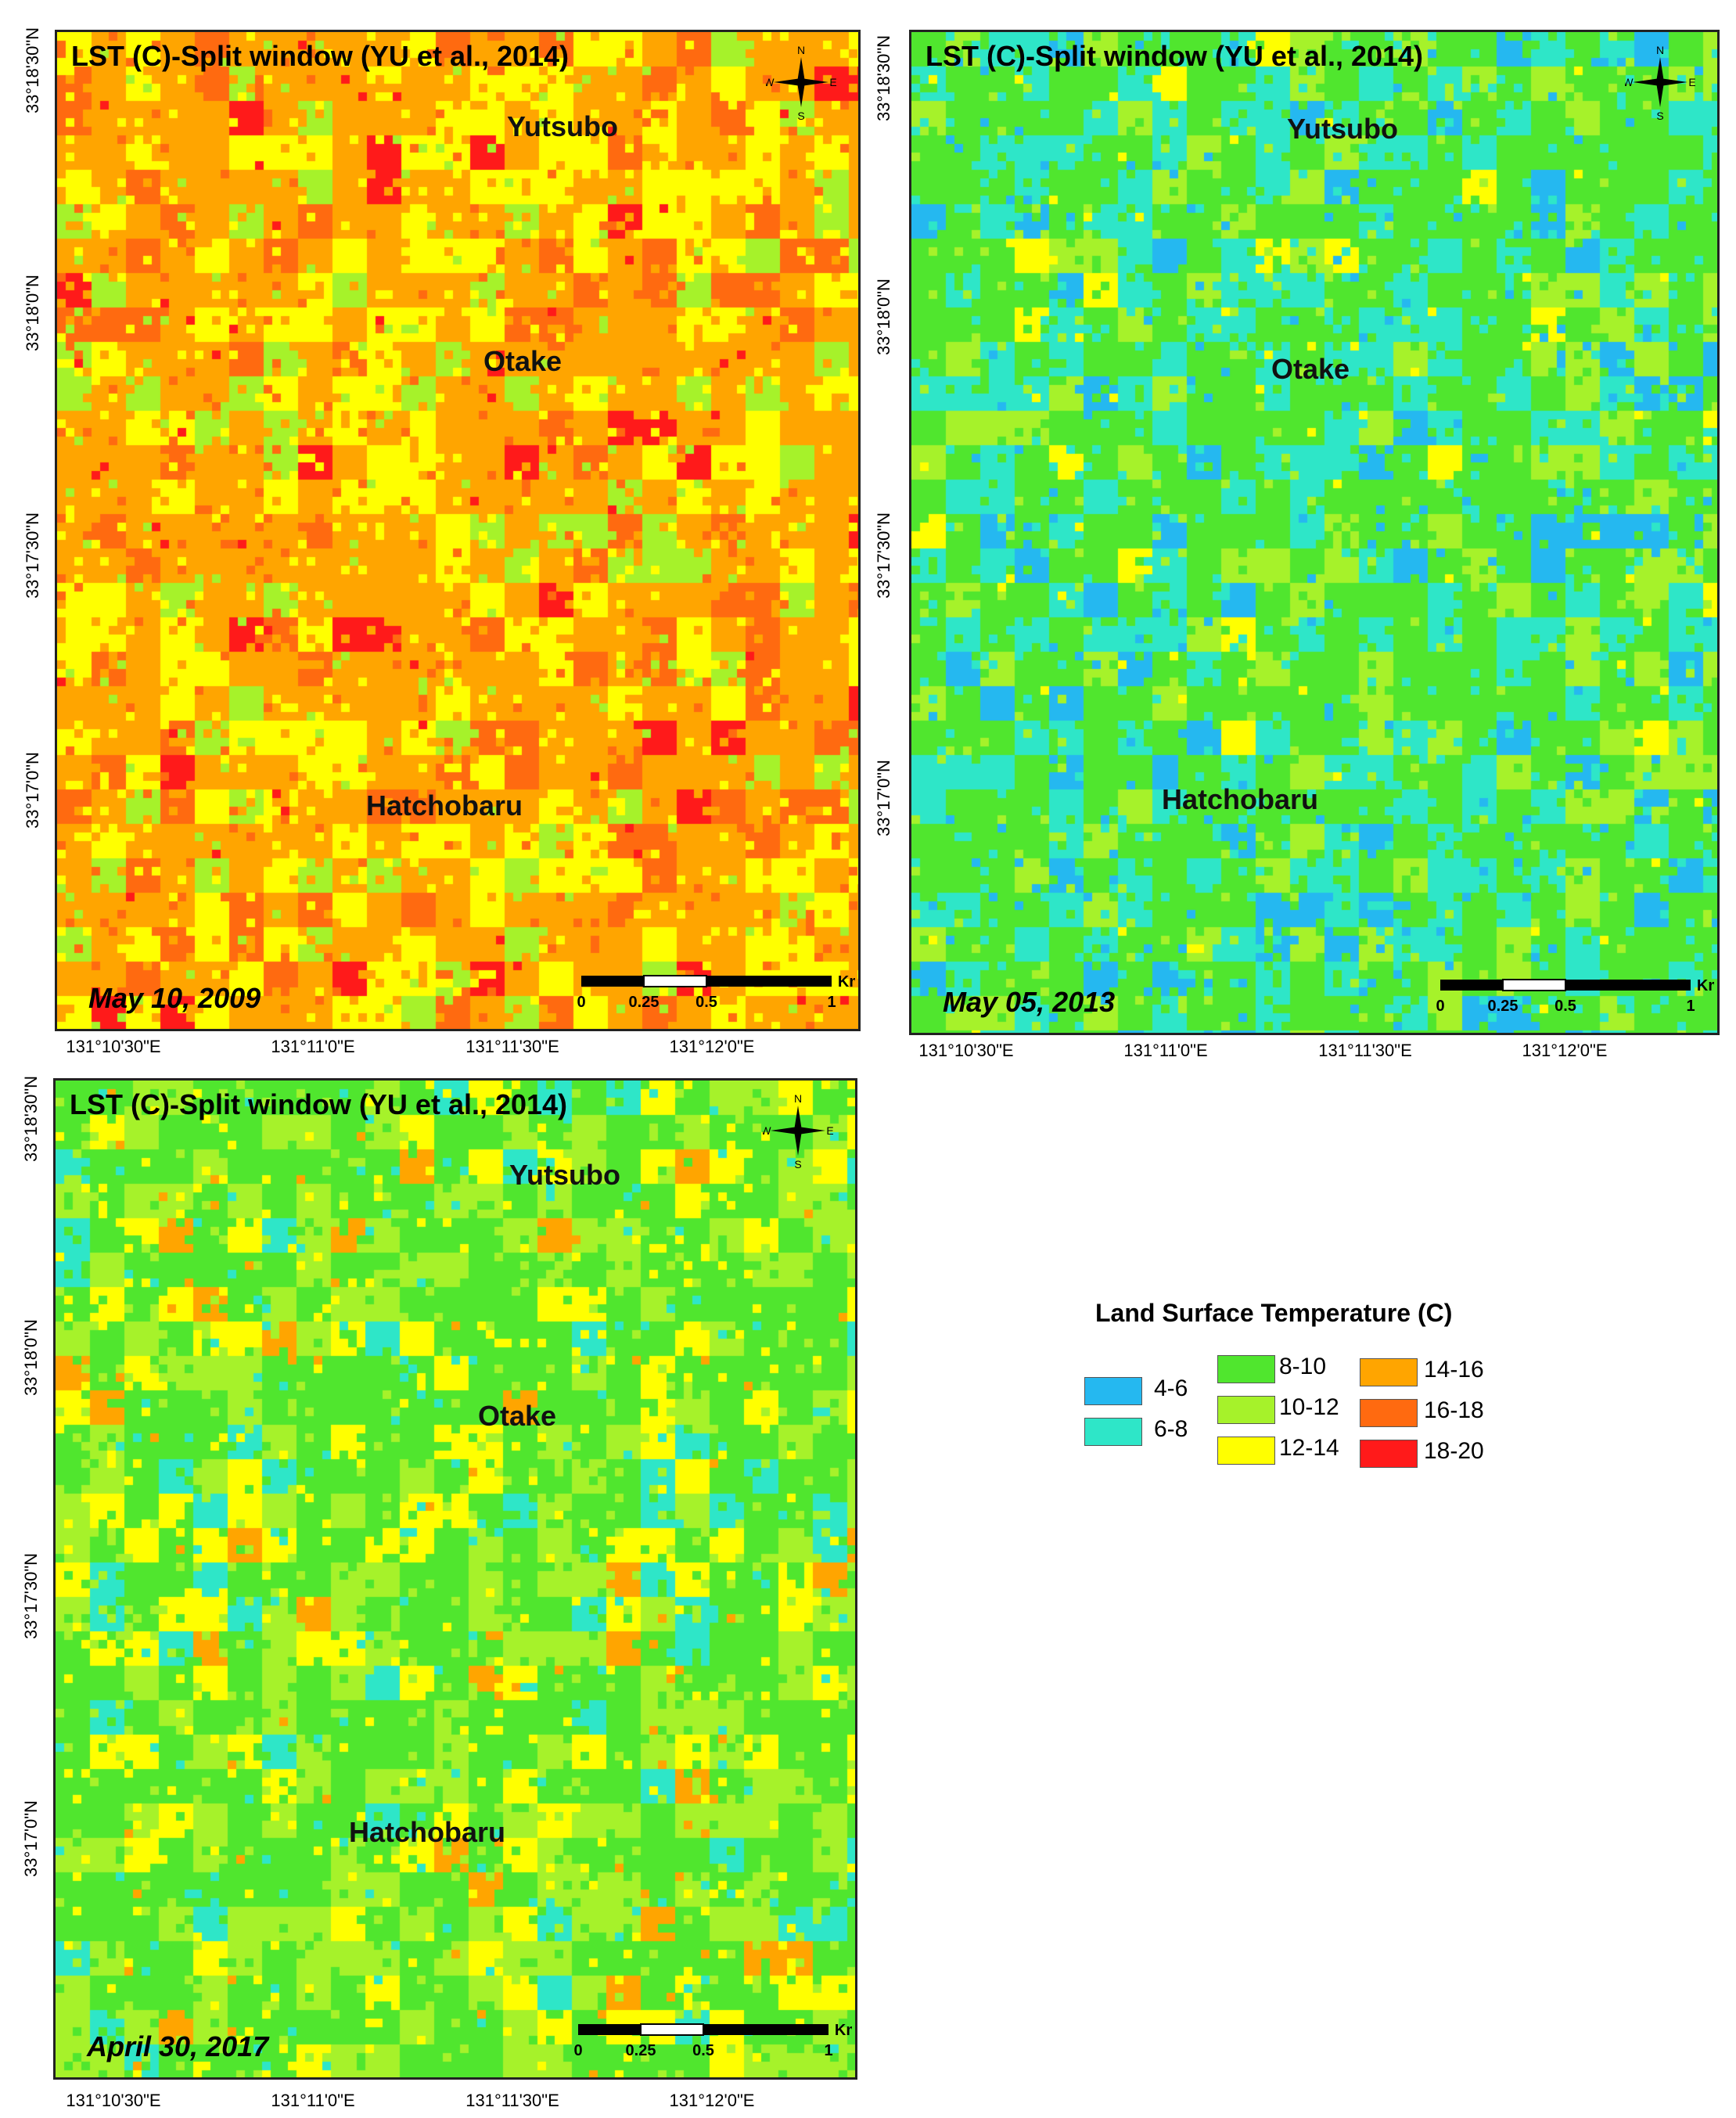 The width and height of the screenshot is (1736, 2118). Describe the element at coordinates (1171, 1388) in the screenshot. I see `legend-label: 4-6` at that location.